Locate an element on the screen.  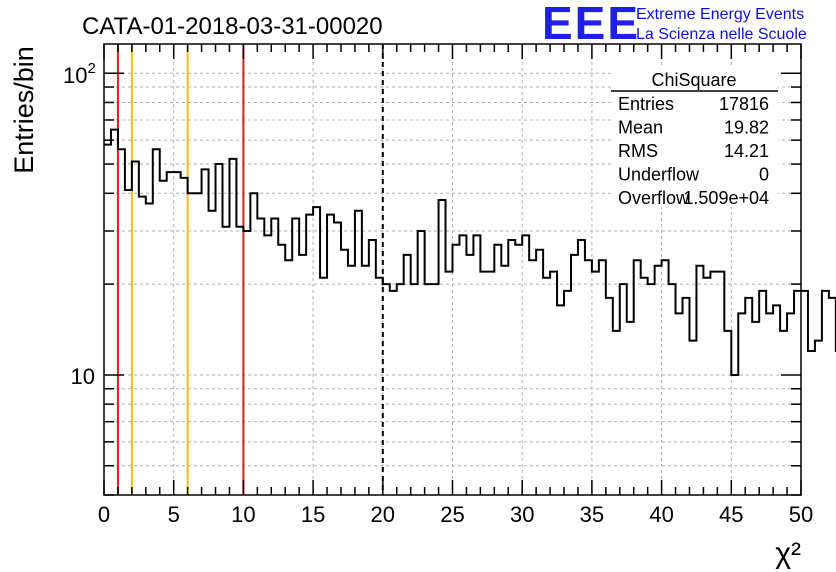
y-tick-labels: 10 102 is located at coordinates (79, 224).